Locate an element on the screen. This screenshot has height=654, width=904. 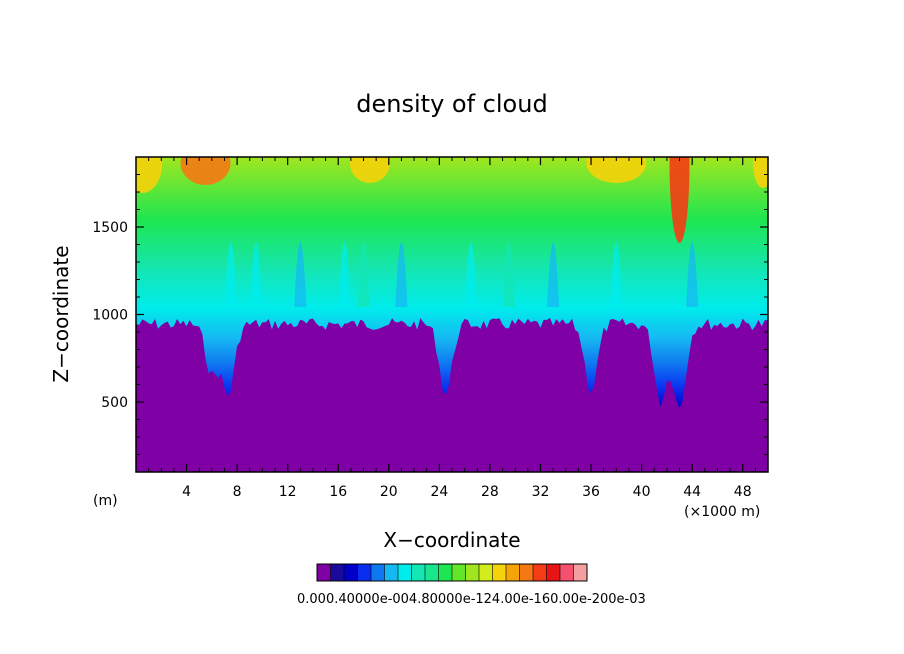
y-tick-label: 1000 is located at coordinates (110, 316).